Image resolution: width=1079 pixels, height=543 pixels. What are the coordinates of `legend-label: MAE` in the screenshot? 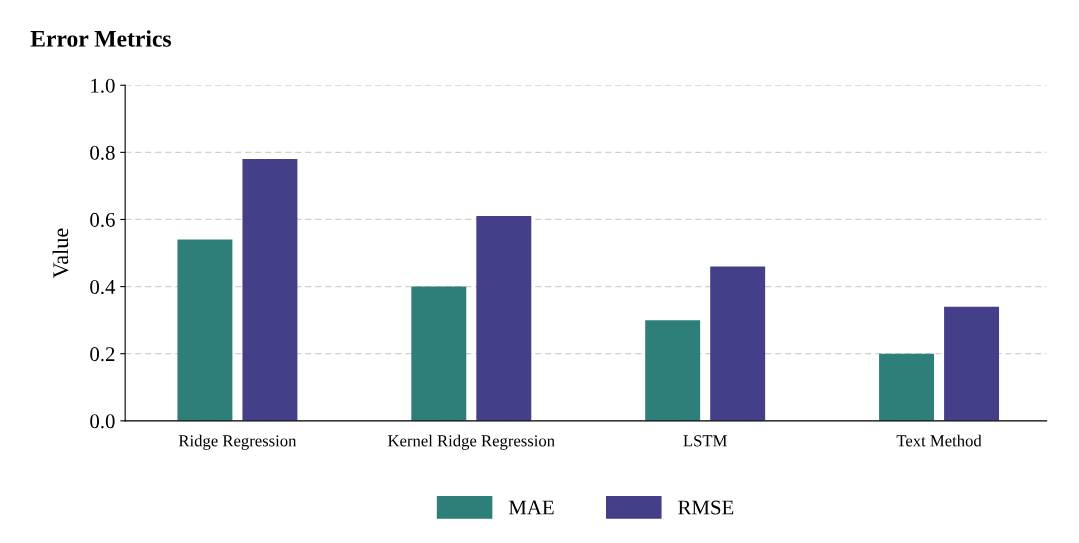 It's located at (531, 507).